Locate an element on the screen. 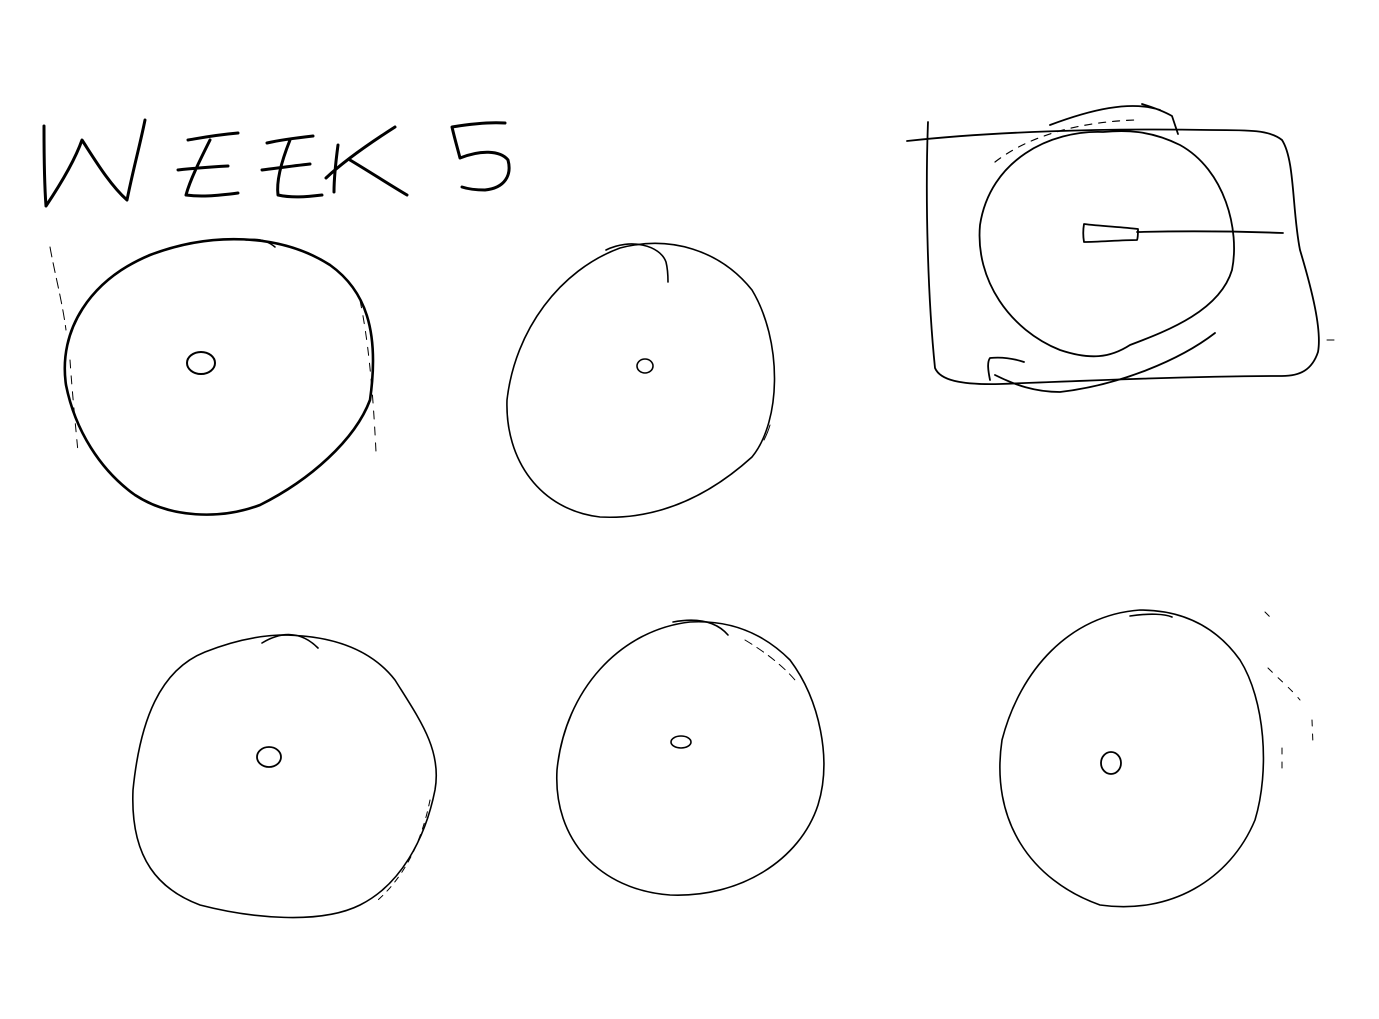 This screenshot has width=1379, height=1019. title-letter-w is located at coordinates (94, 163).